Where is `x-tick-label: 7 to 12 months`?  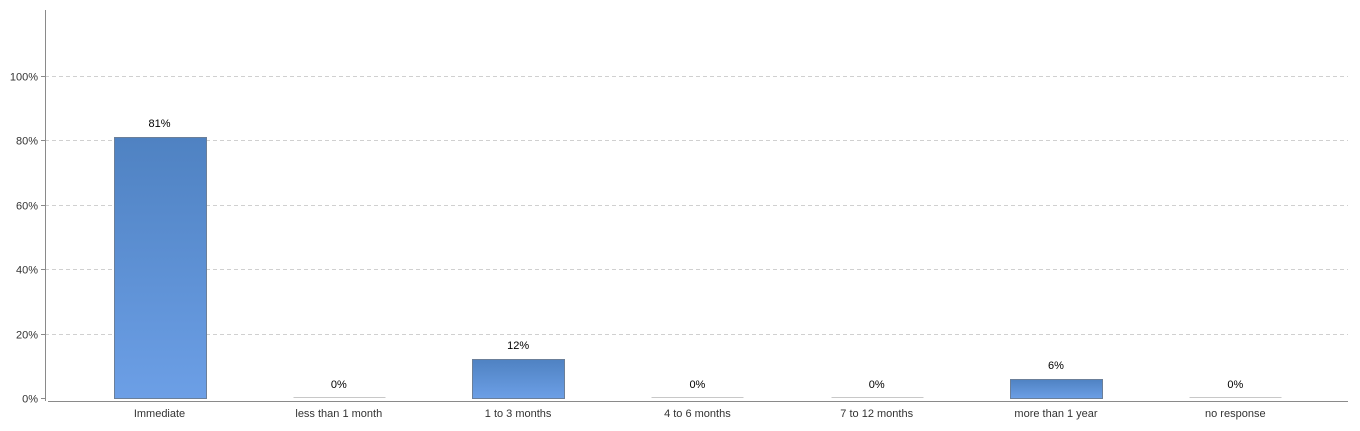
x-tick-label: 7 to 12 months is located at coordinates (876, 414).